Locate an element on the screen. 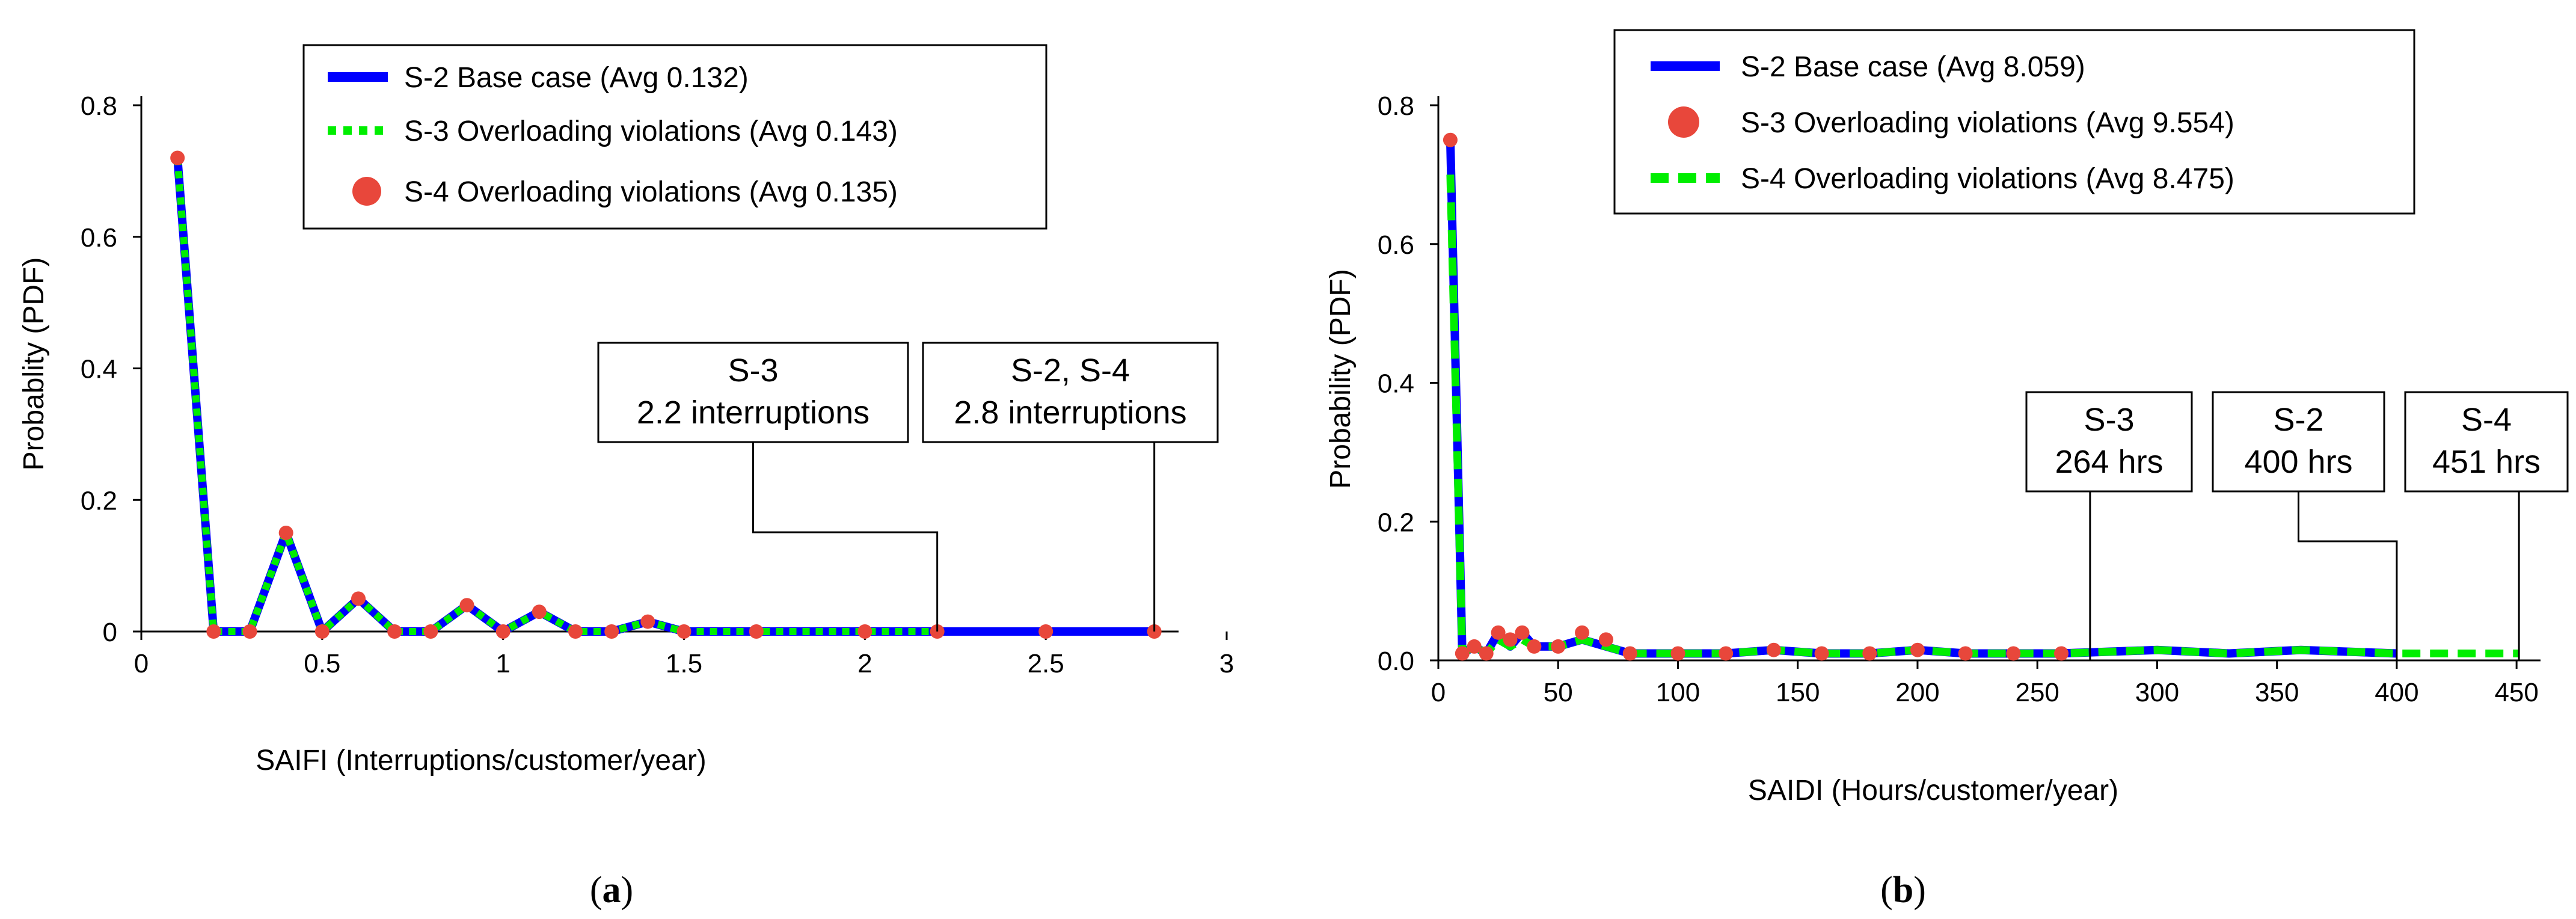  panel-b-legend-label-s3: S-3 Overloading violations (Avg 9.554) is located at coordinates (1987, 123).